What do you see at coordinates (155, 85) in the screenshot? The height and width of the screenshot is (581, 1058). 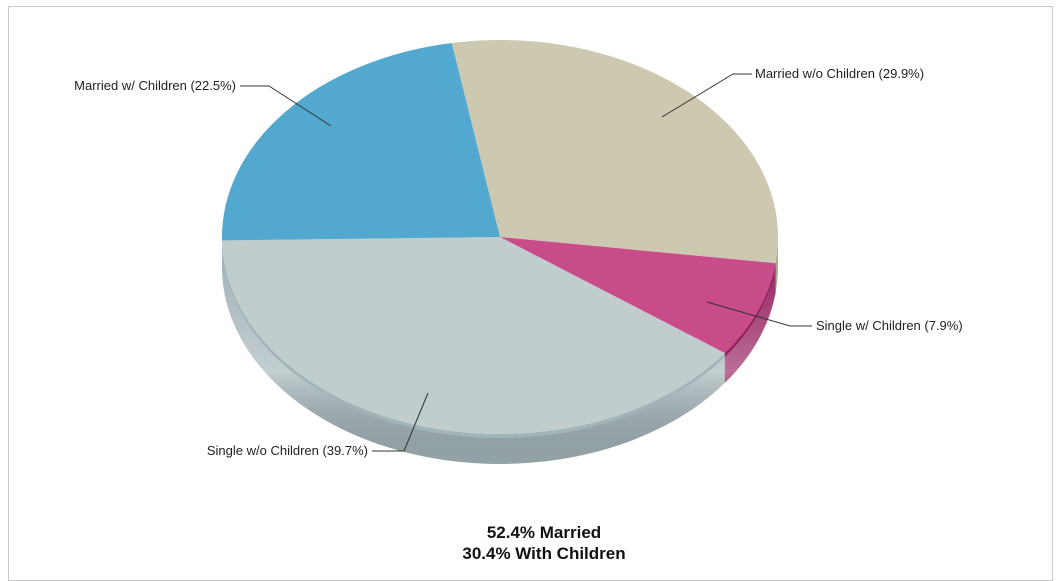 I see `slice-label-married-w-children: Married w/ Children (22.5%)` at bounding box center [155, 85].